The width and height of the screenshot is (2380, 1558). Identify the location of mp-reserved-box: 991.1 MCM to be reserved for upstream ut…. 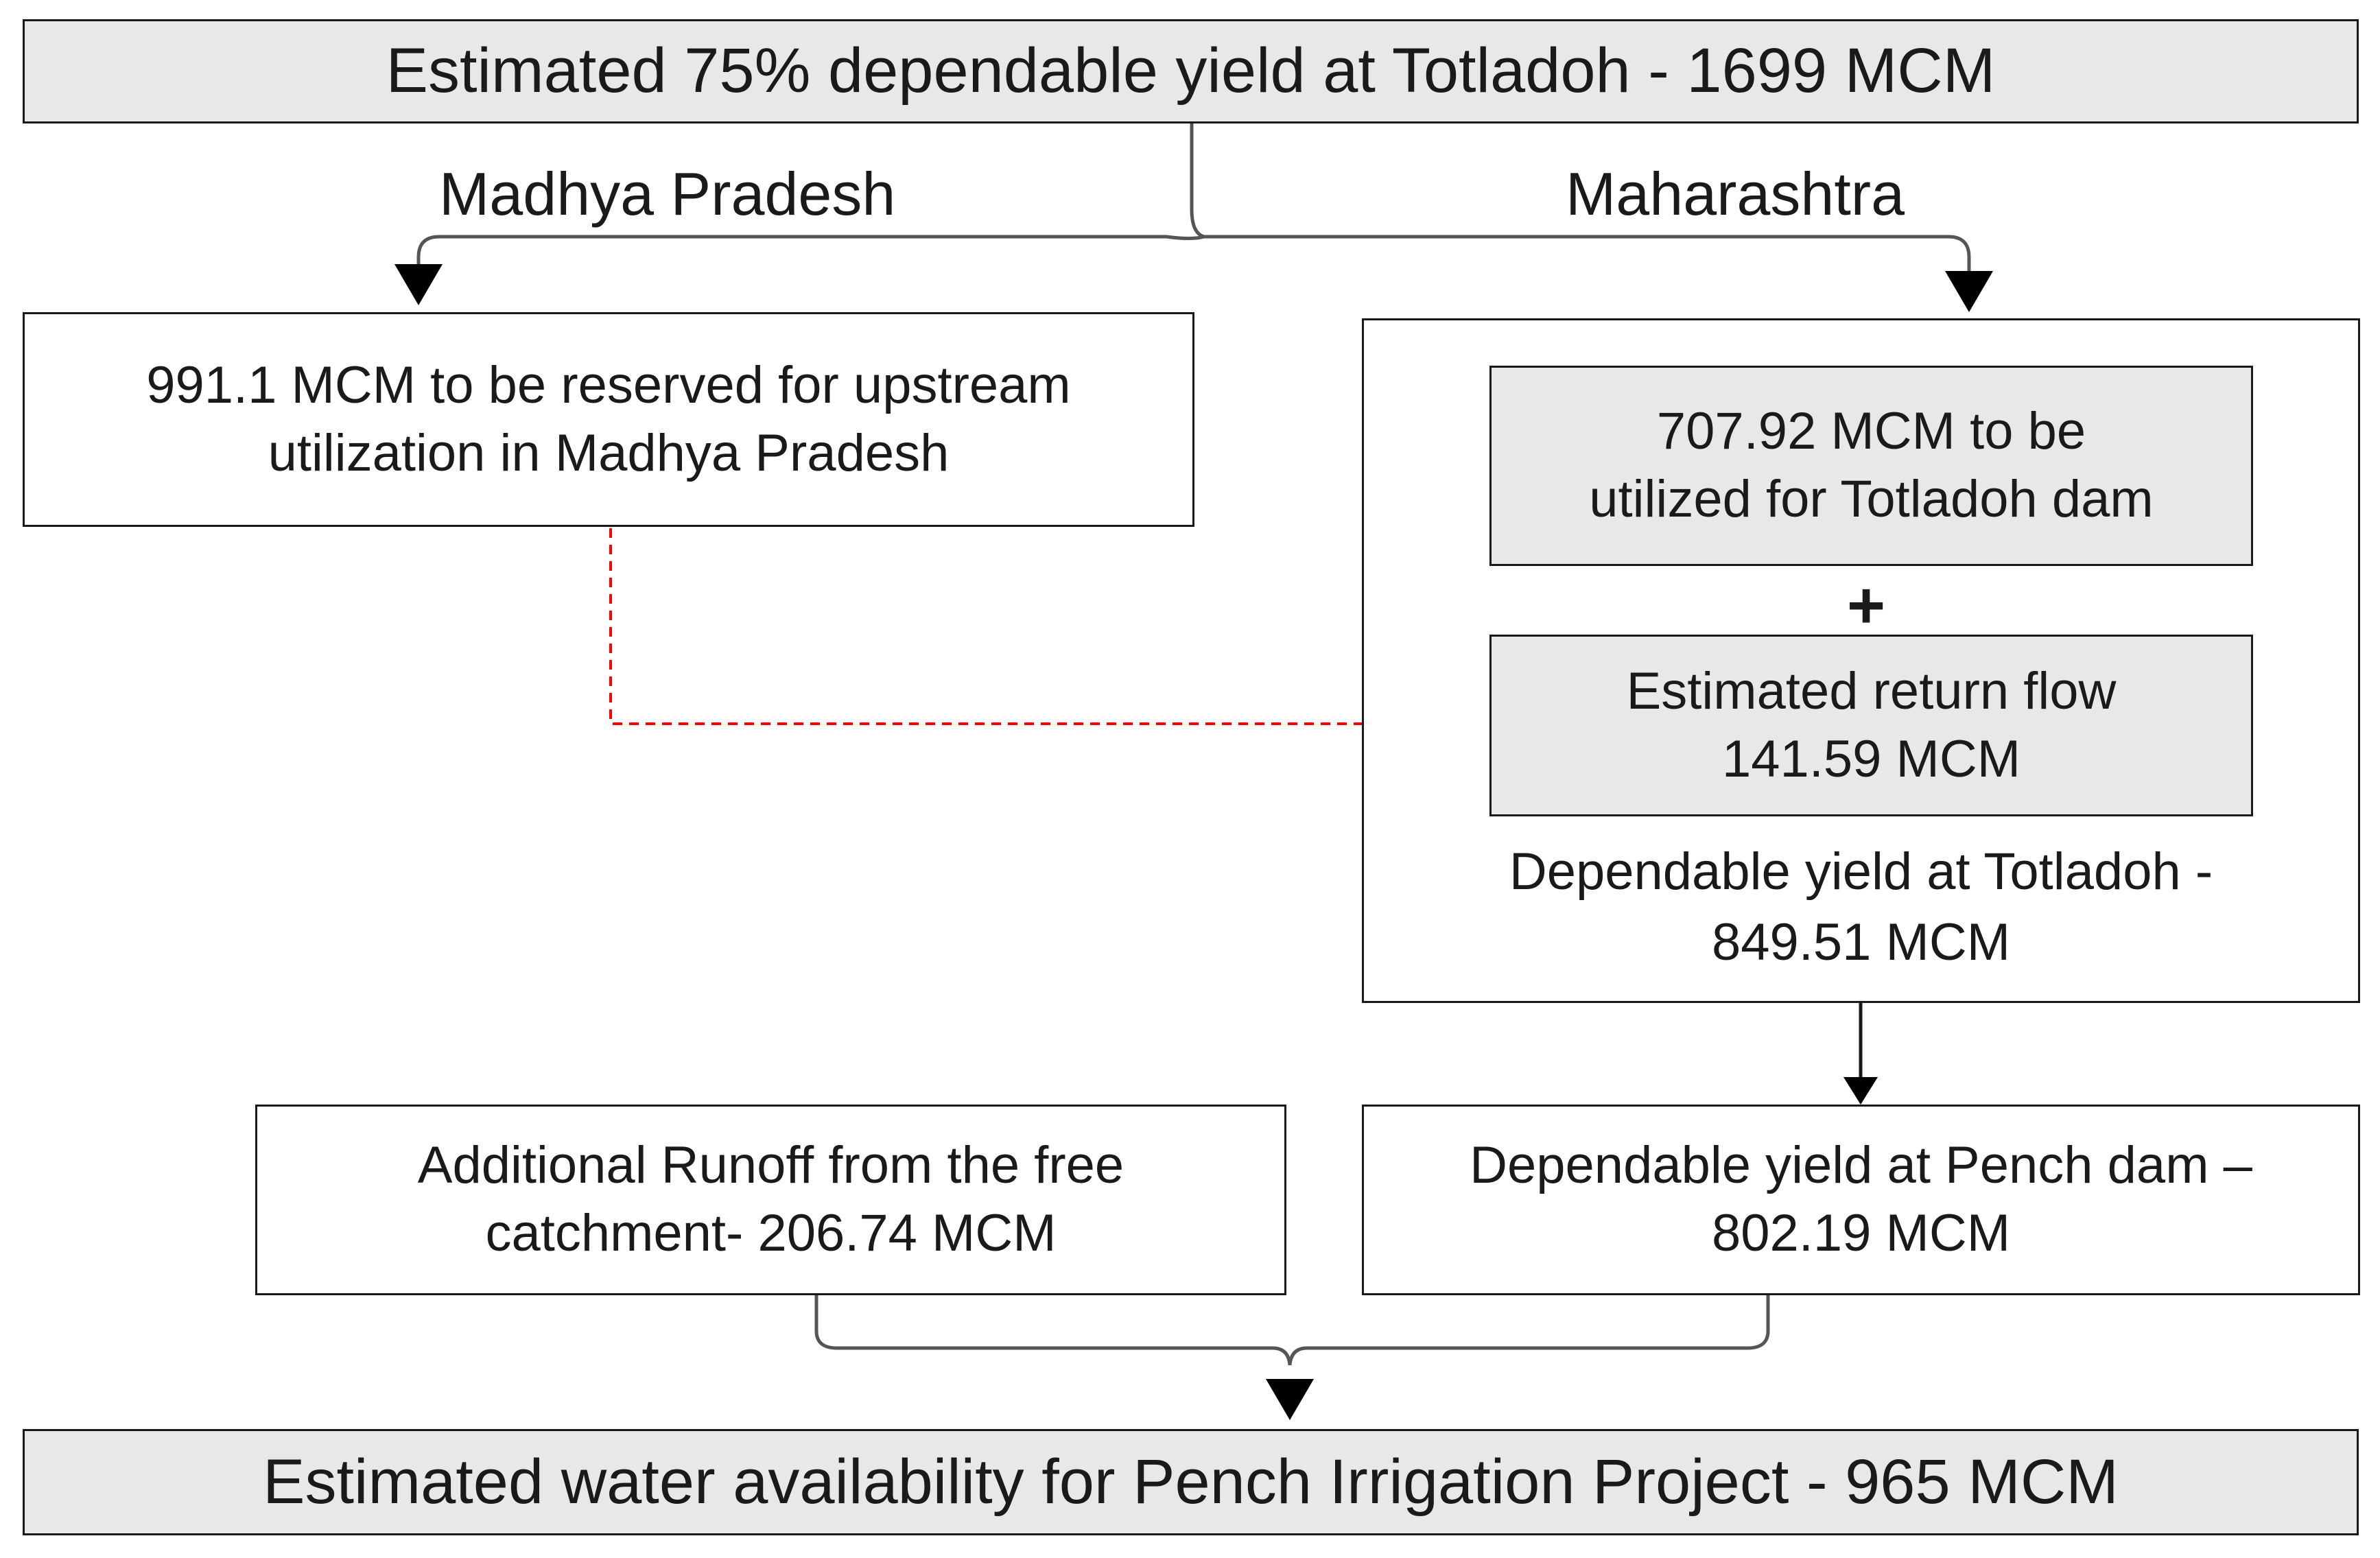
(608, 420).